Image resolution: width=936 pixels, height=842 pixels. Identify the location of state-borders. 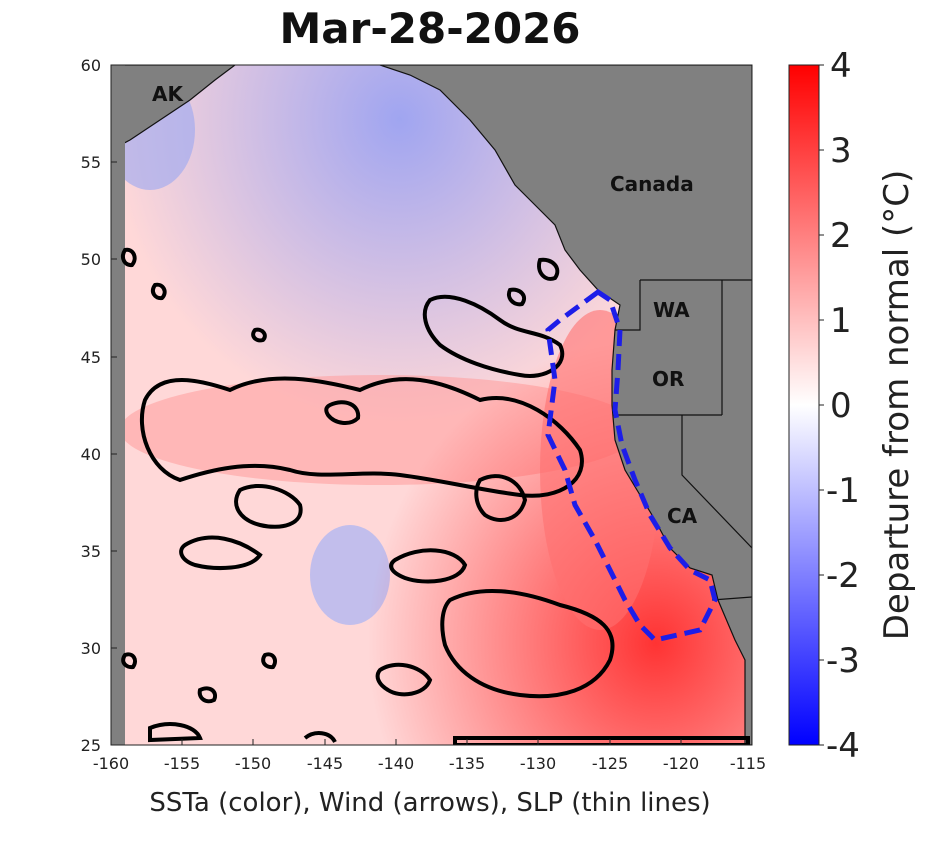
(683, 440).